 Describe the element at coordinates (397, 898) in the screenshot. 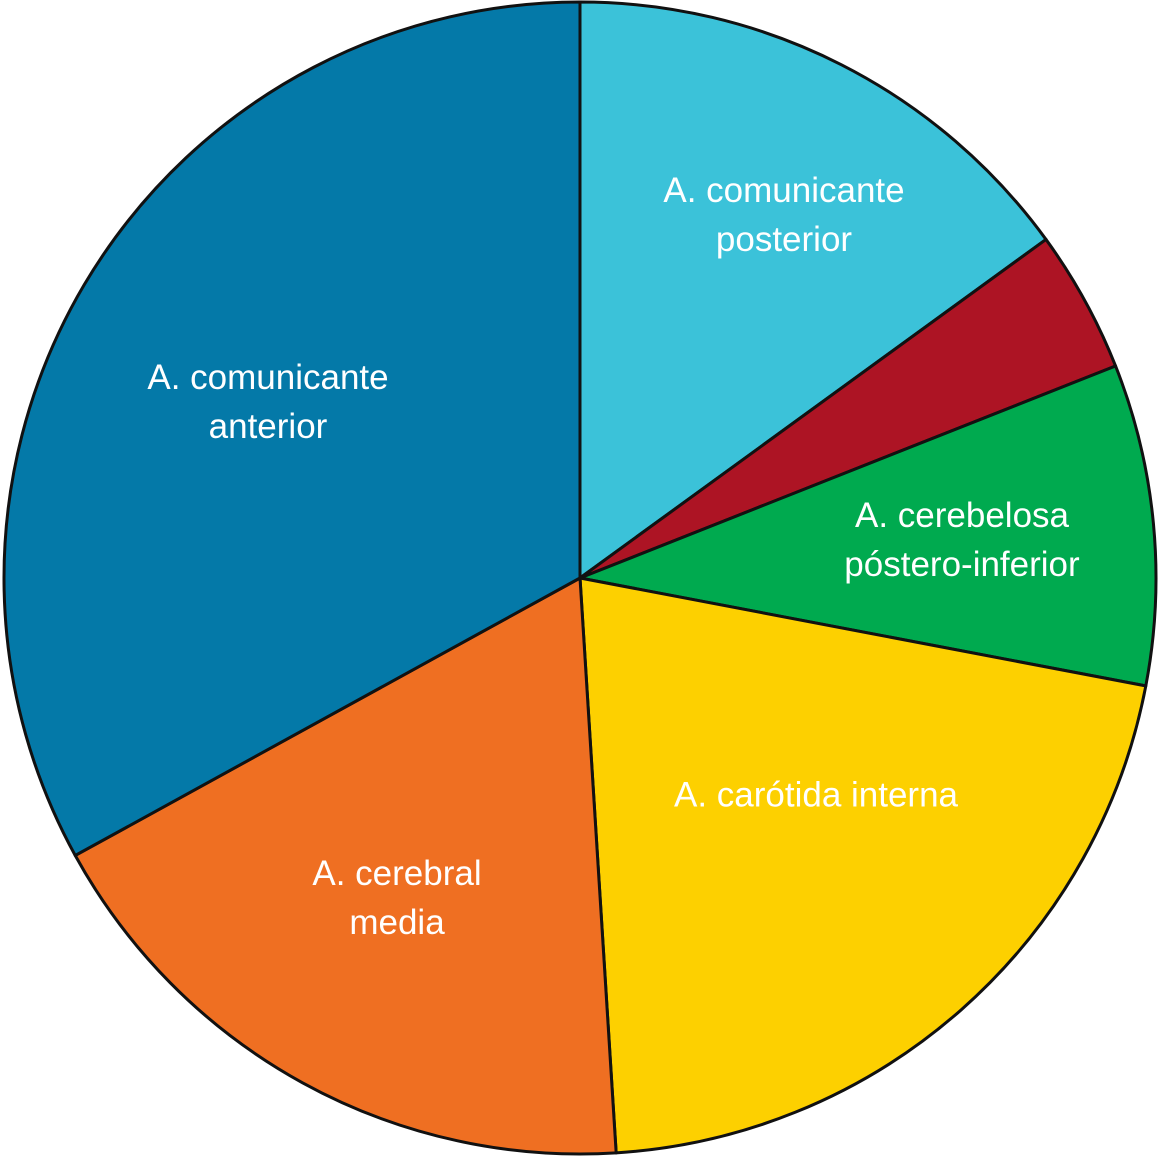

I see `slice-label: A. cerebral media` at that location.